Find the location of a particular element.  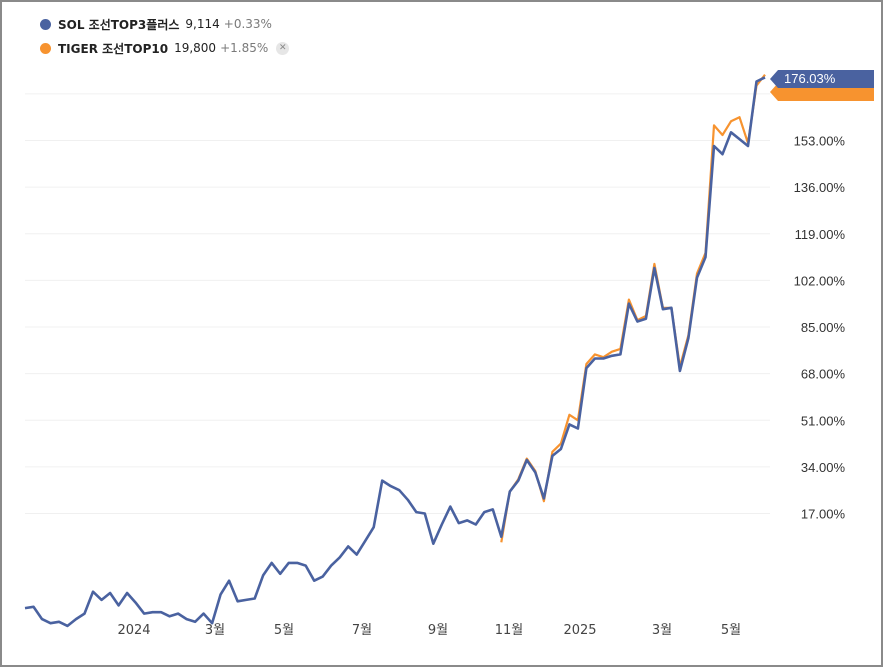

y-tick-label: 85.00% is located at coordinates (823, 327).